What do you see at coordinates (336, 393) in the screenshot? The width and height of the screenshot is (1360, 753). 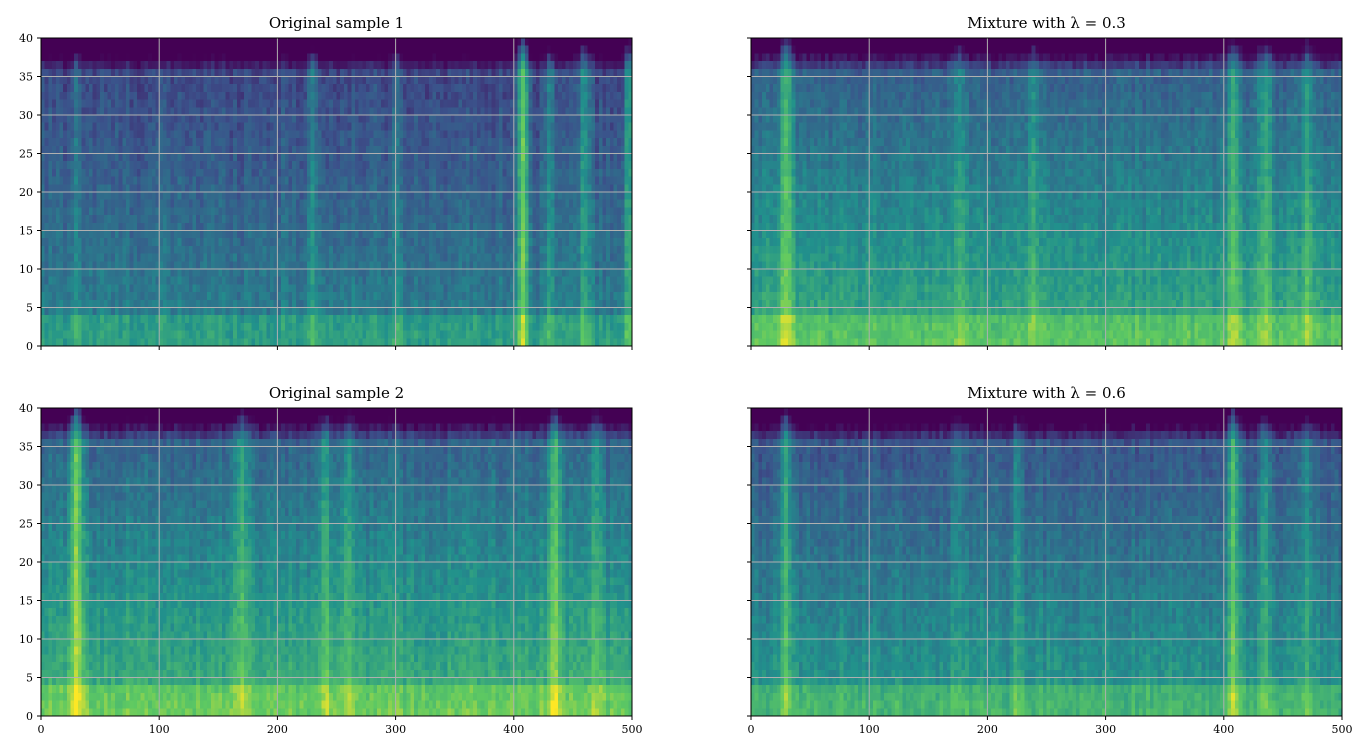 I see `subplot-title: Original sample 2` at bounding box center [336, 393].